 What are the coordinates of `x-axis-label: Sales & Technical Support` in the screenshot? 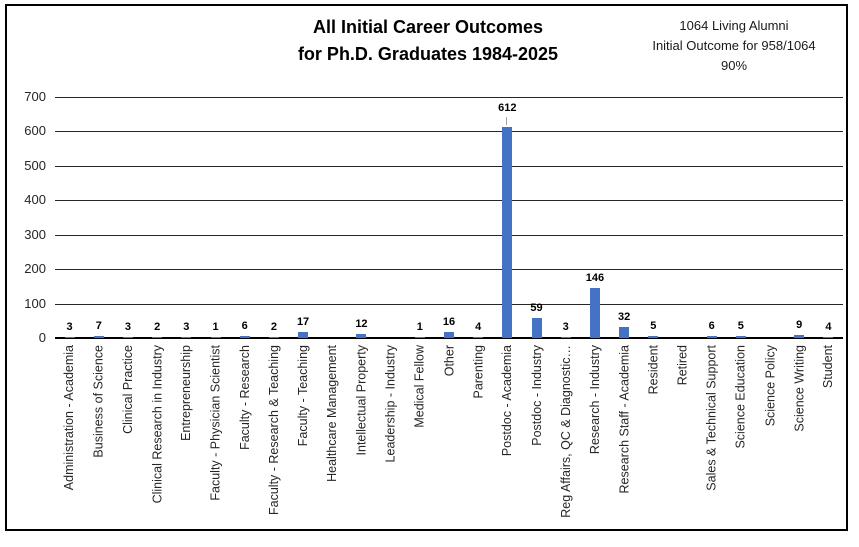 It's located at (711, 418).